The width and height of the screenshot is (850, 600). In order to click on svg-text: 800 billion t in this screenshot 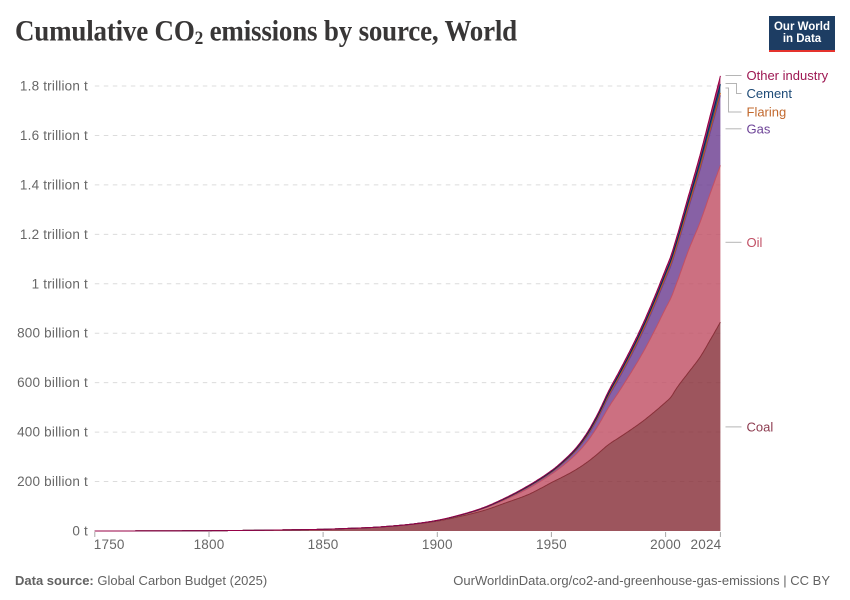, I will do `click(52, 333)`.